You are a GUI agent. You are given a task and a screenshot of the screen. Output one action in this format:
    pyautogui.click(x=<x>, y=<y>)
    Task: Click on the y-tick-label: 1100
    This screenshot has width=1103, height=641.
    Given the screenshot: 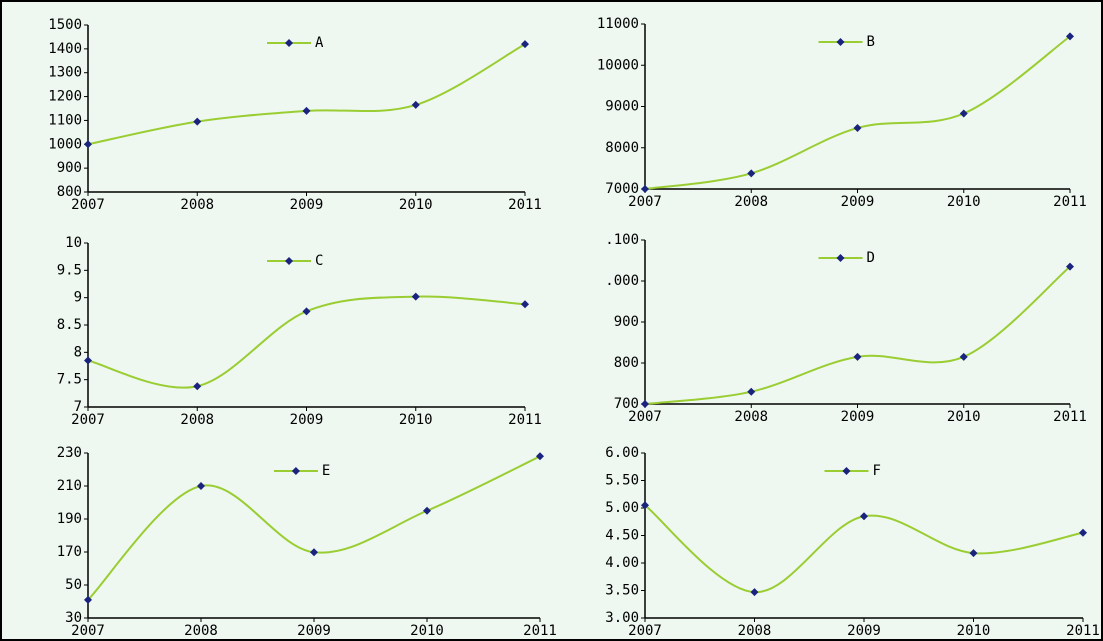 What is the action you would take?
    pyautogui.click(x=65, y=120)
    